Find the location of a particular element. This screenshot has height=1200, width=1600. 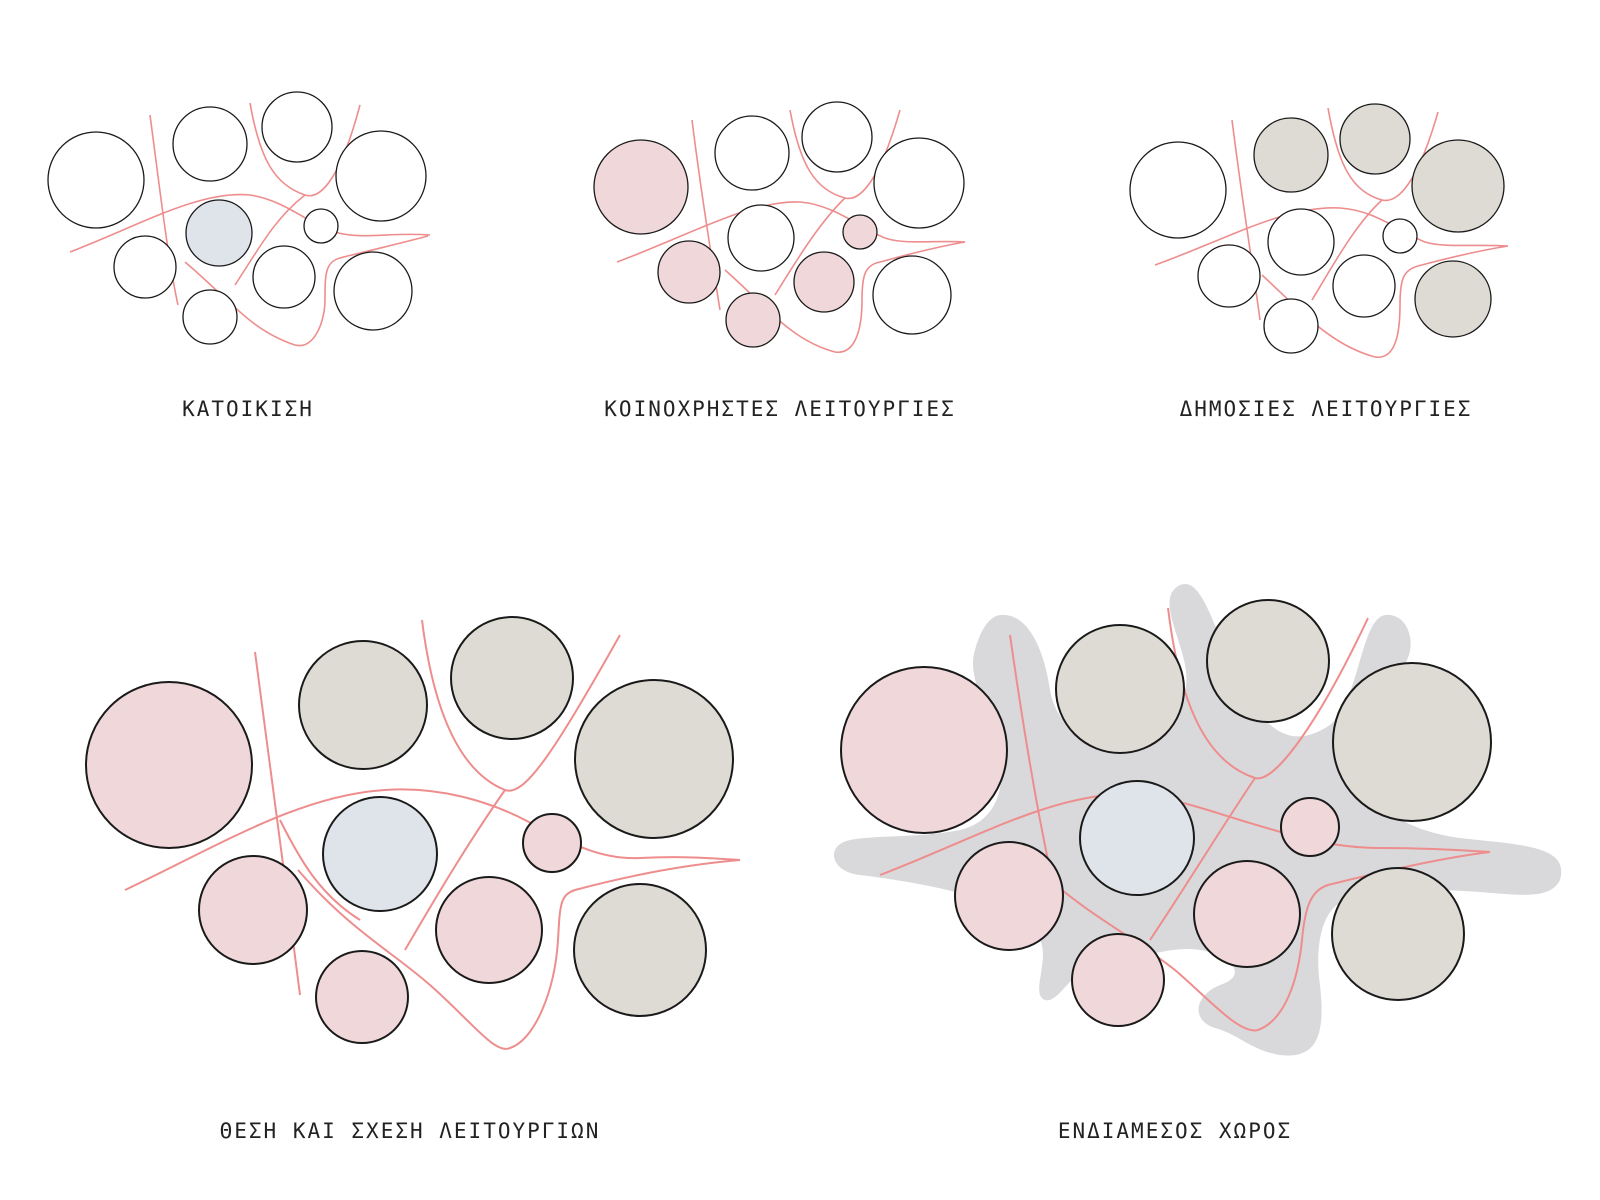

caption-relation: ΘΕΣΗ ΚΑΙ ΣΧΕΣΗ ΛΕΙΤΟΥΡΓΙΩΝ is located at coordinates (410, 1131).